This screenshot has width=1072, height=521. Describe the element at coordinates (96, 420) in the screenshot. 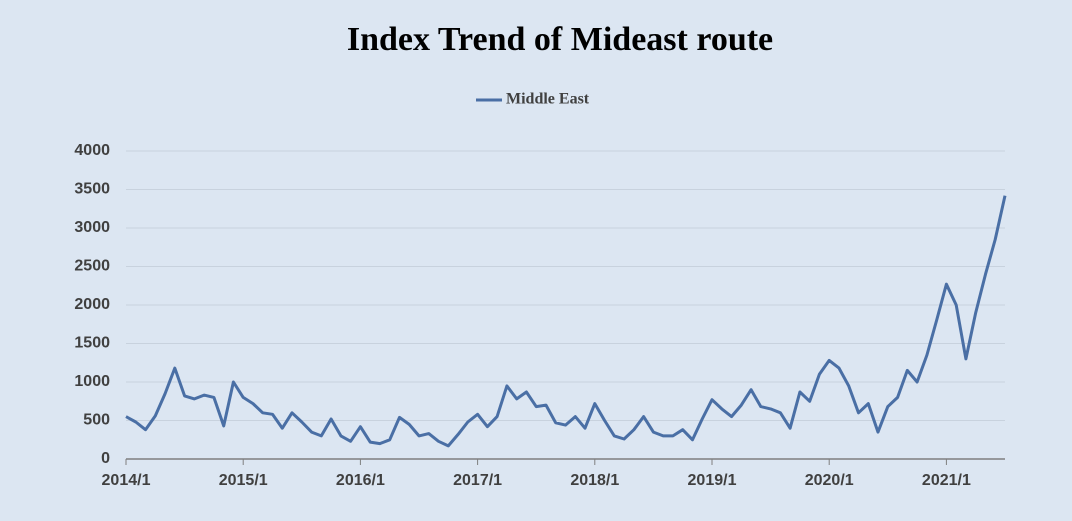

I see `y-tick-label: 500` at that location.